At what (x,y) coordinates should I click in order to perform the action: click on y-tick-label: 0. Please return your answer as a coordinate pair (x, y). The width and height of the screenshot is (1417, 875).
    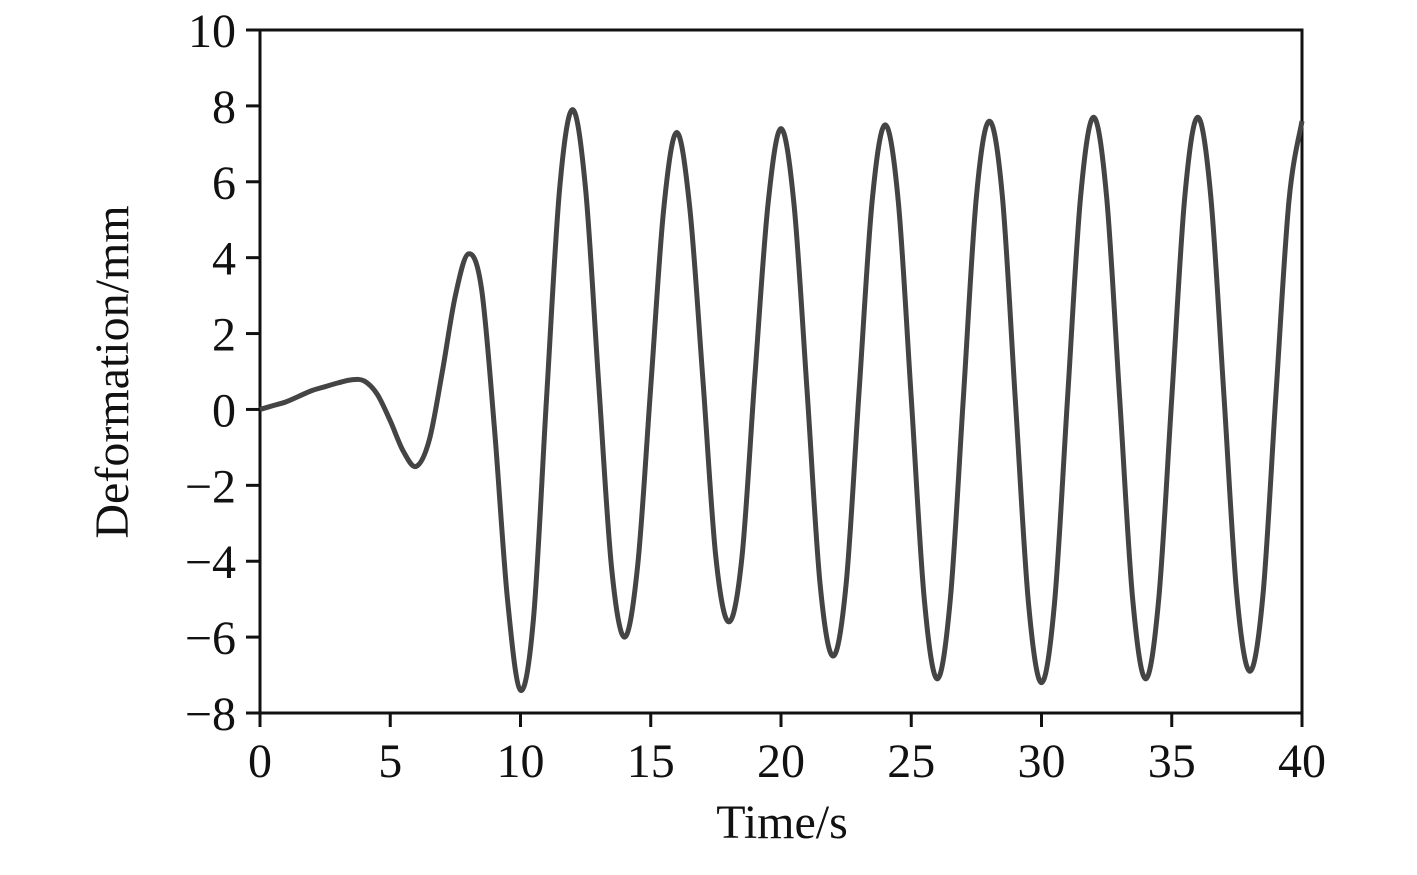
    Looking at the image, I should click on (224, 410).